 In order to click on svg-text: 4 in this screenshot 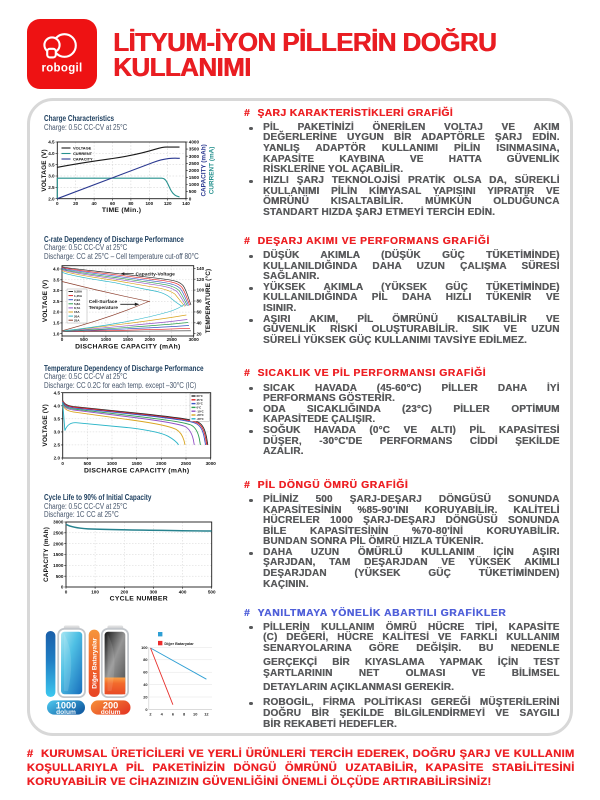, I will do `click(162, 714)`.